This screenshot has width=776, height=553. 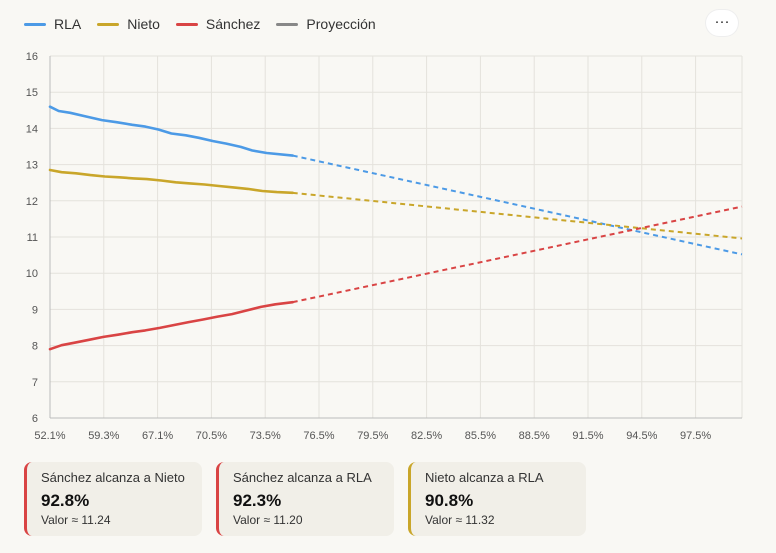 What do you see at coordinates (641, 436) in the screenshot?
I see `x-tick-label: 94.5%` at bounding box center [641, 436].